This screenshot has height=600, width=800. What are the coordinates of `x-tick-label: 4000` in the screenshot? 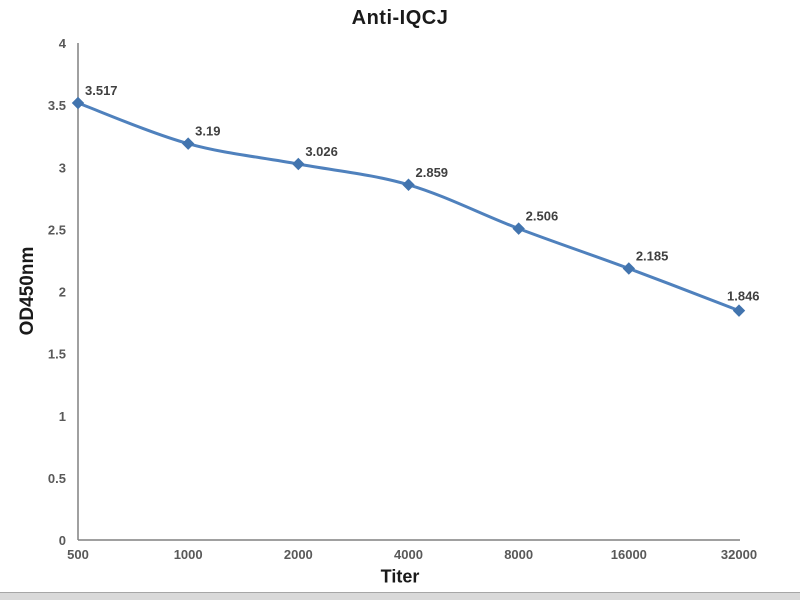 It's located at (408, 554).